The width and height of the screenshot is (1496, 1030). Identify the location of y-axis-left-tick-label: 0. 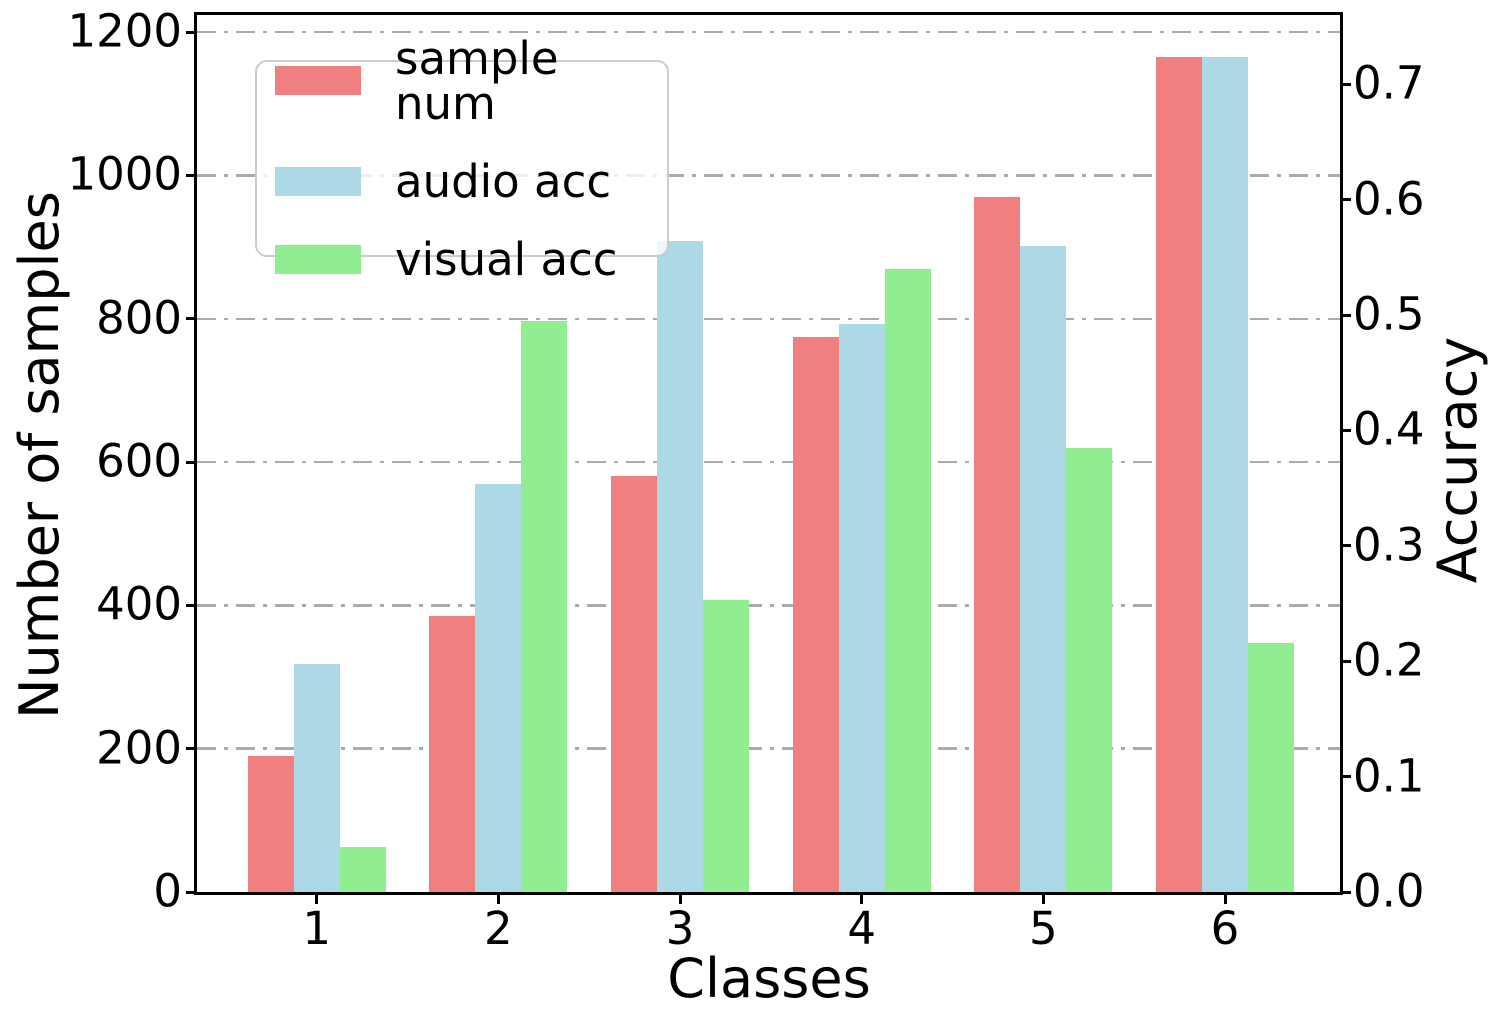
(167, 891).